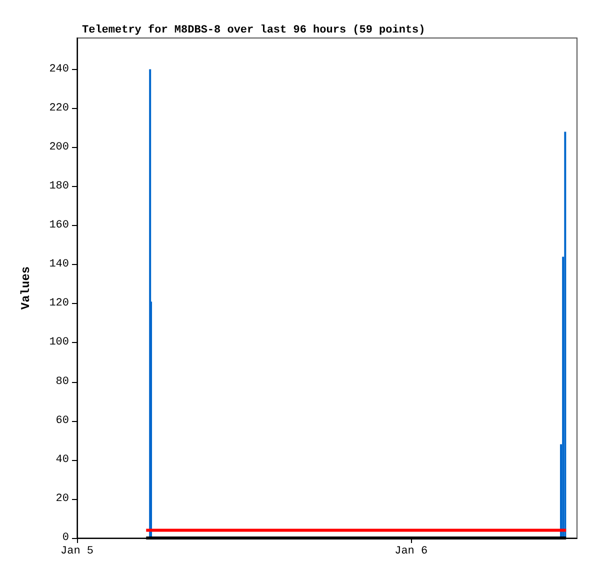 The width and height of the screenshot is (597, 579). I want to click on y-tick-label: 240, so click(59, 69).